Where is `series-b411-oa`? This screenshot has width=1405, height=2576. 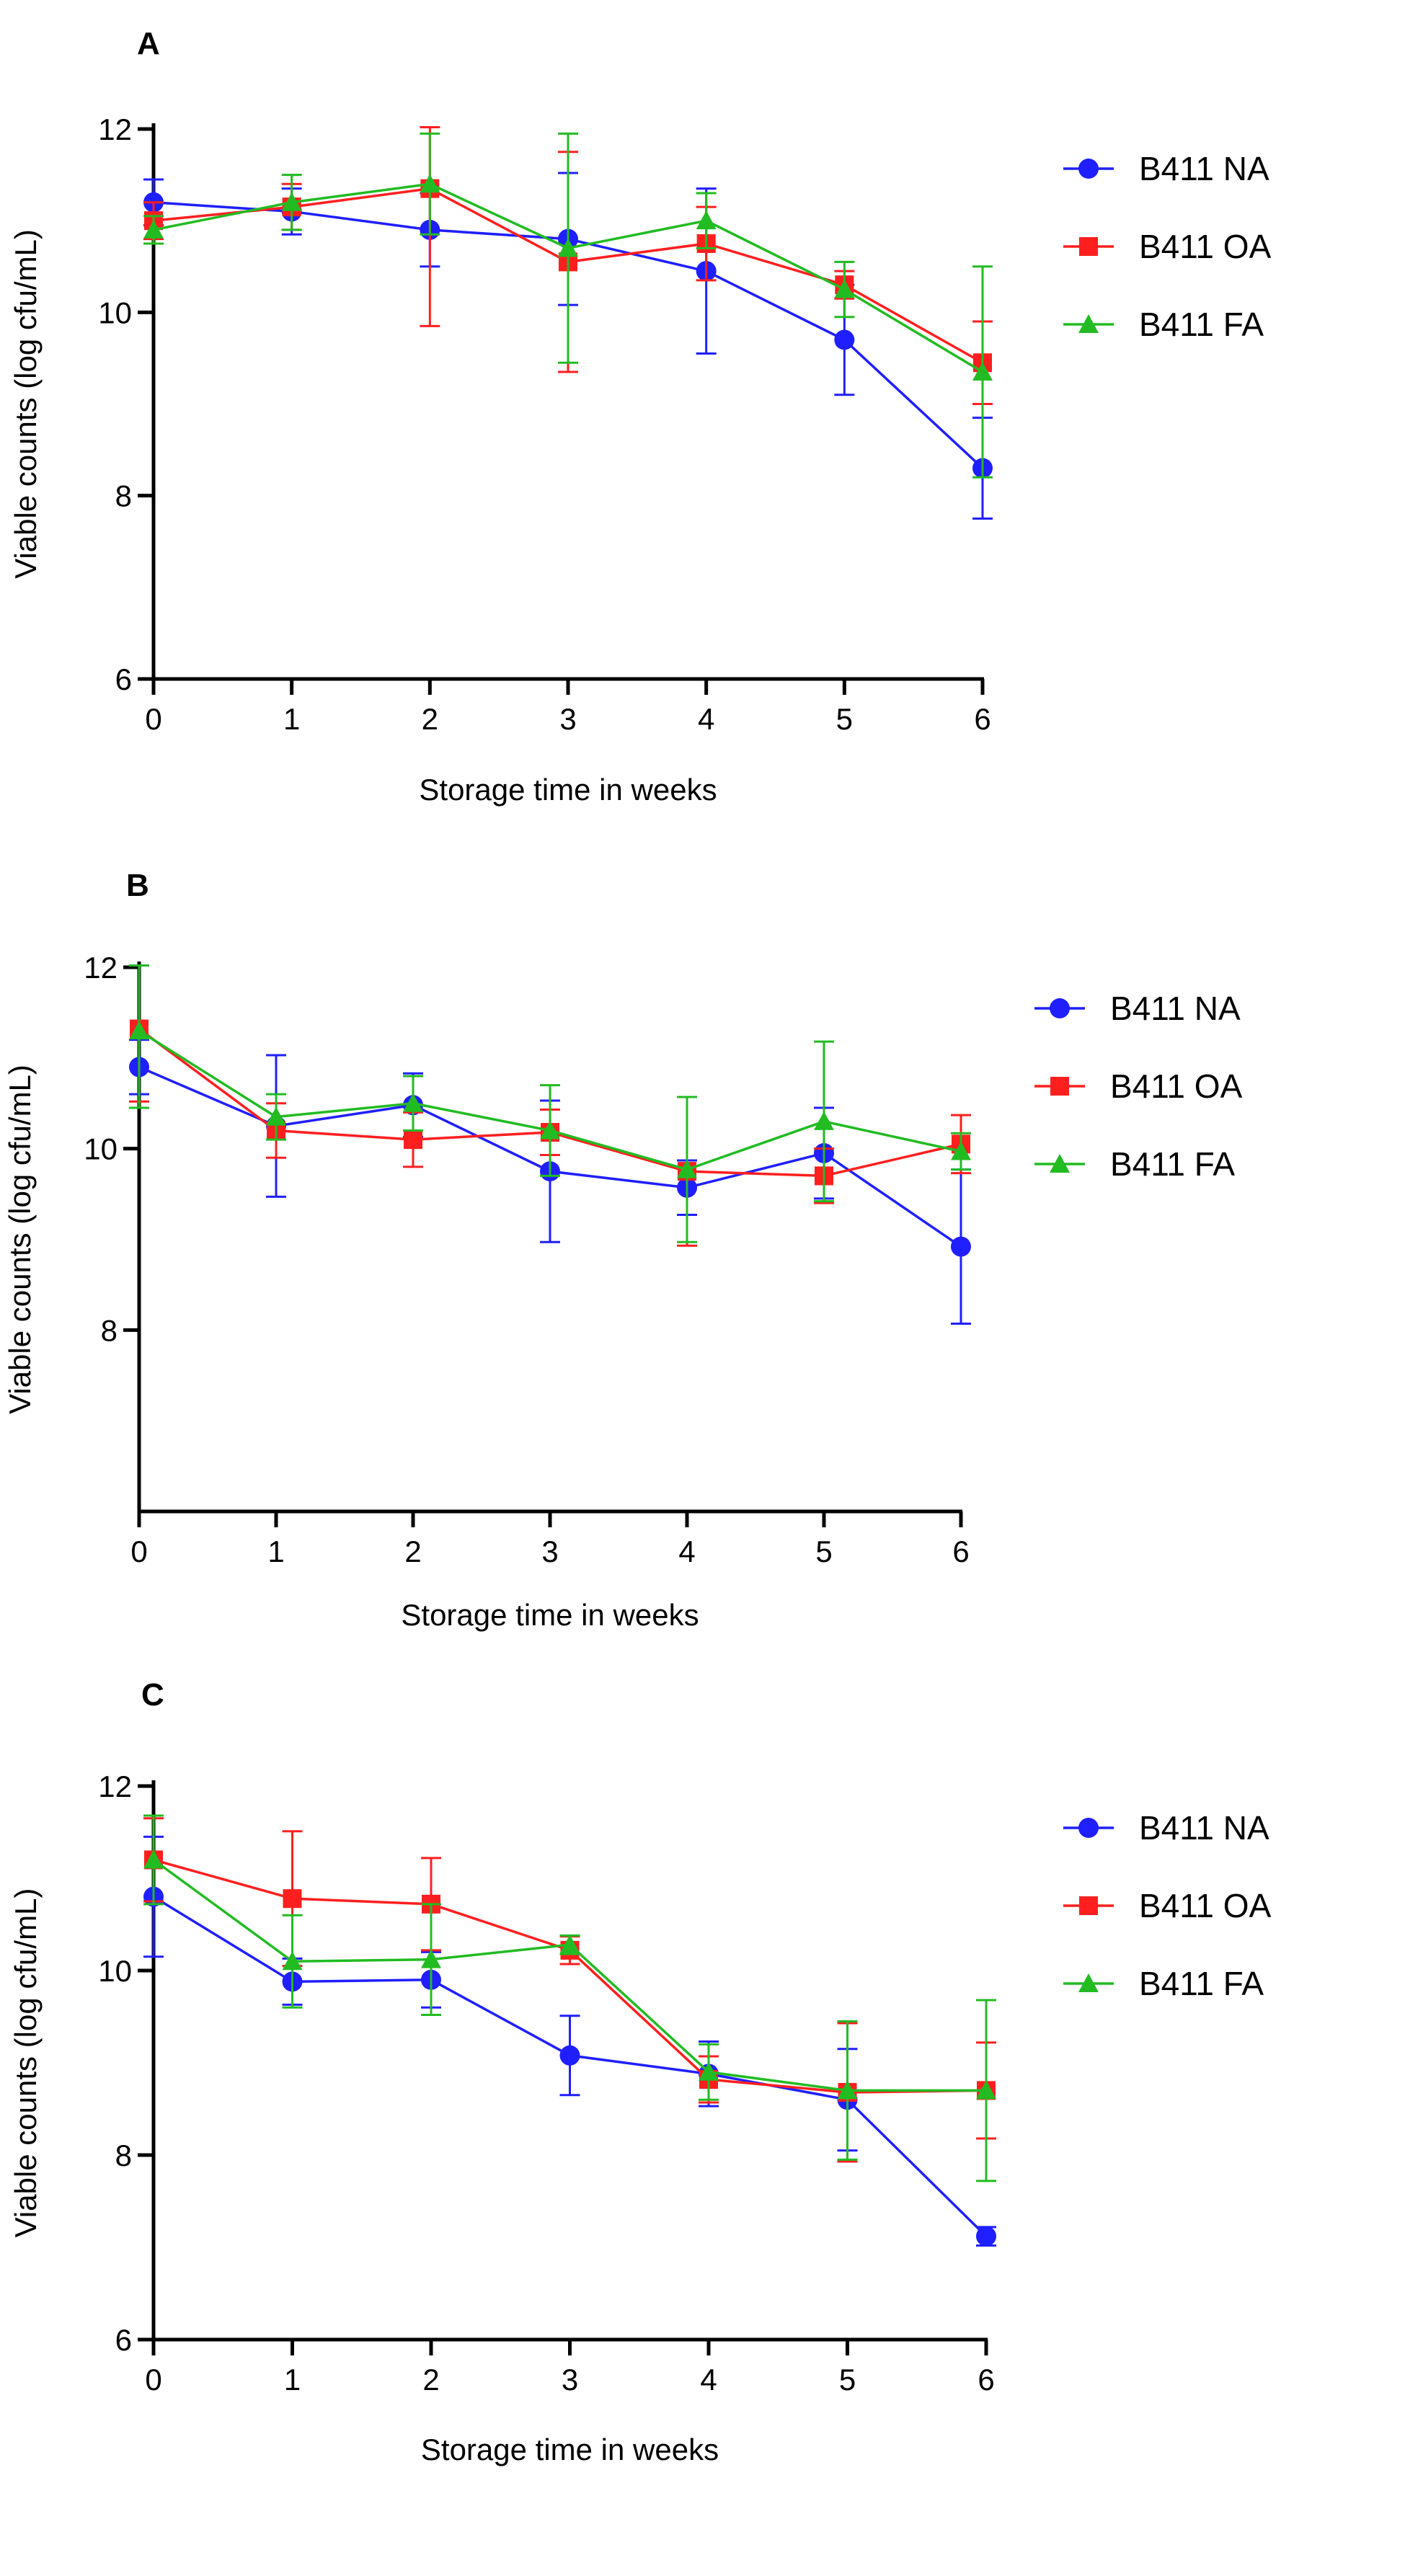 series-b411-oa is located at coordinates (569, 1990).